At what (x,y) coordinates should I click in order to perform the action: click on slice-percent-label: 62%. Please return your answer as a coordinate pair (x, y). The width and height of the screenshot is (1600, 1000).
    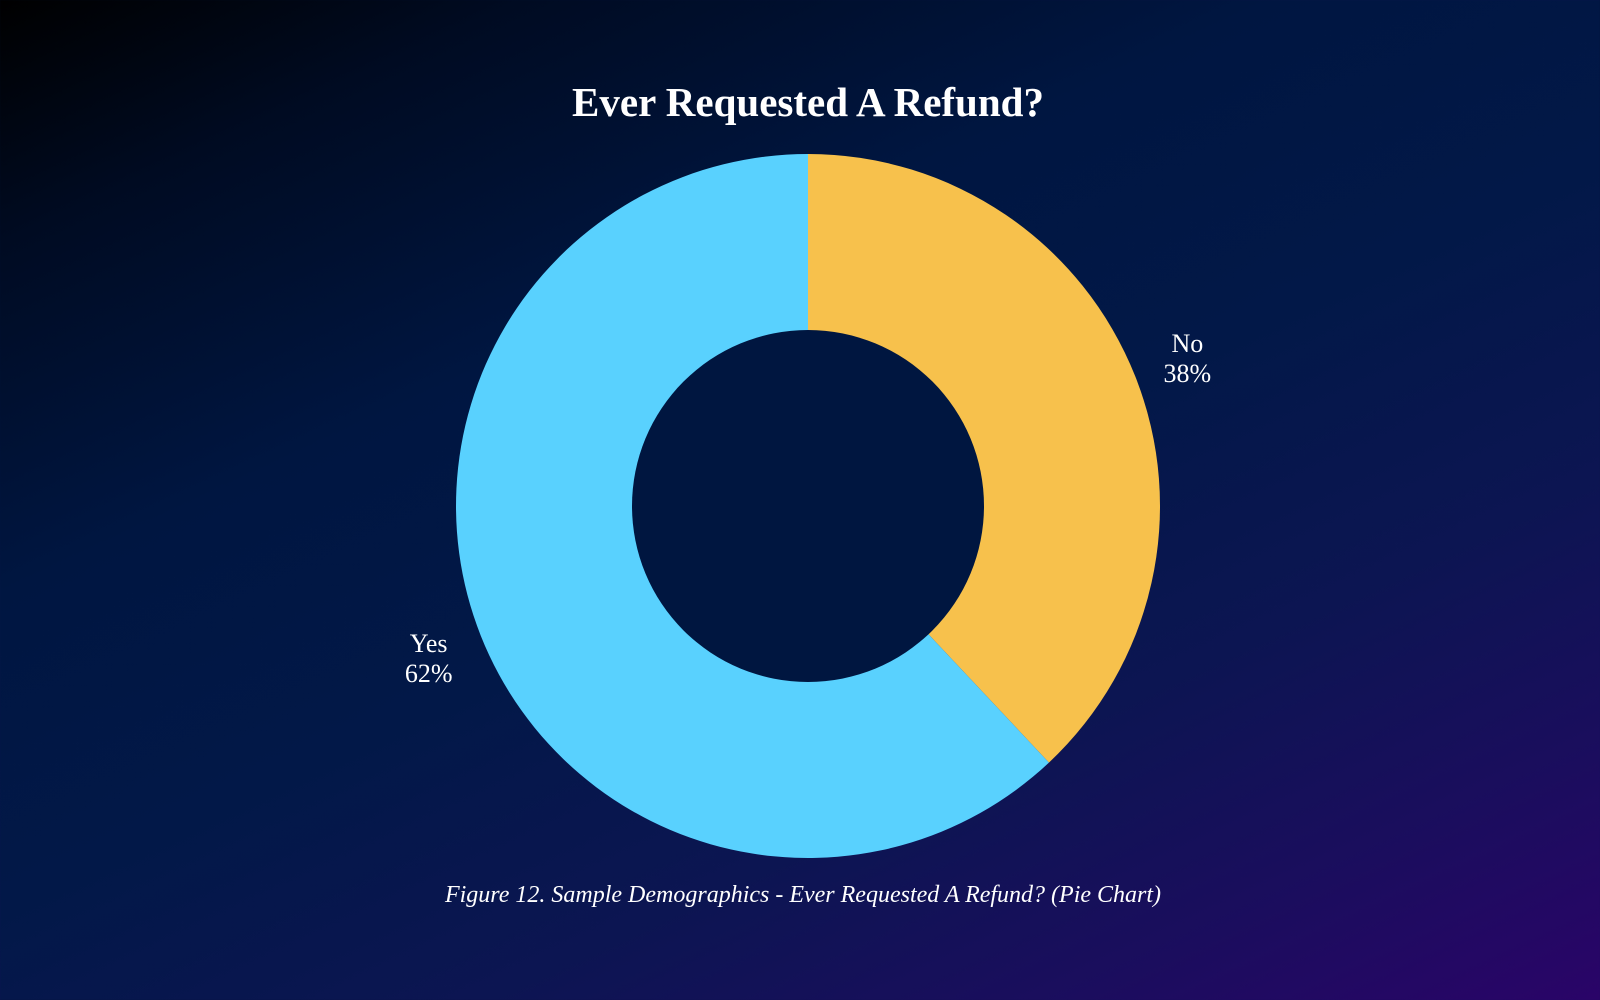
    Looking at the image, I should click on (429, 673).